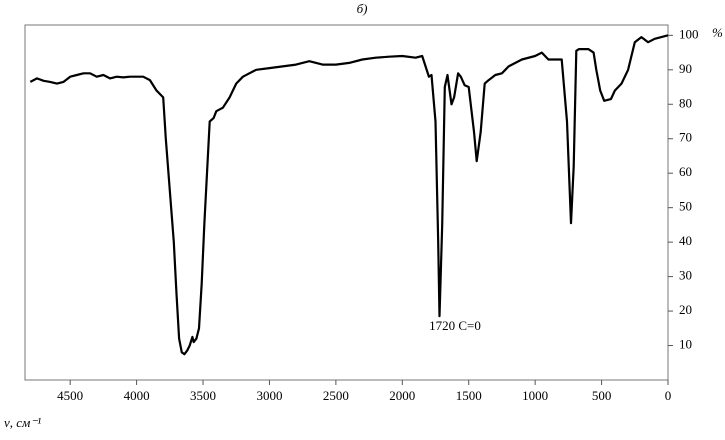  Describe the element at coordinates (535, 395) in the screenshot. I see `x-tick-label: 1000` at that location.